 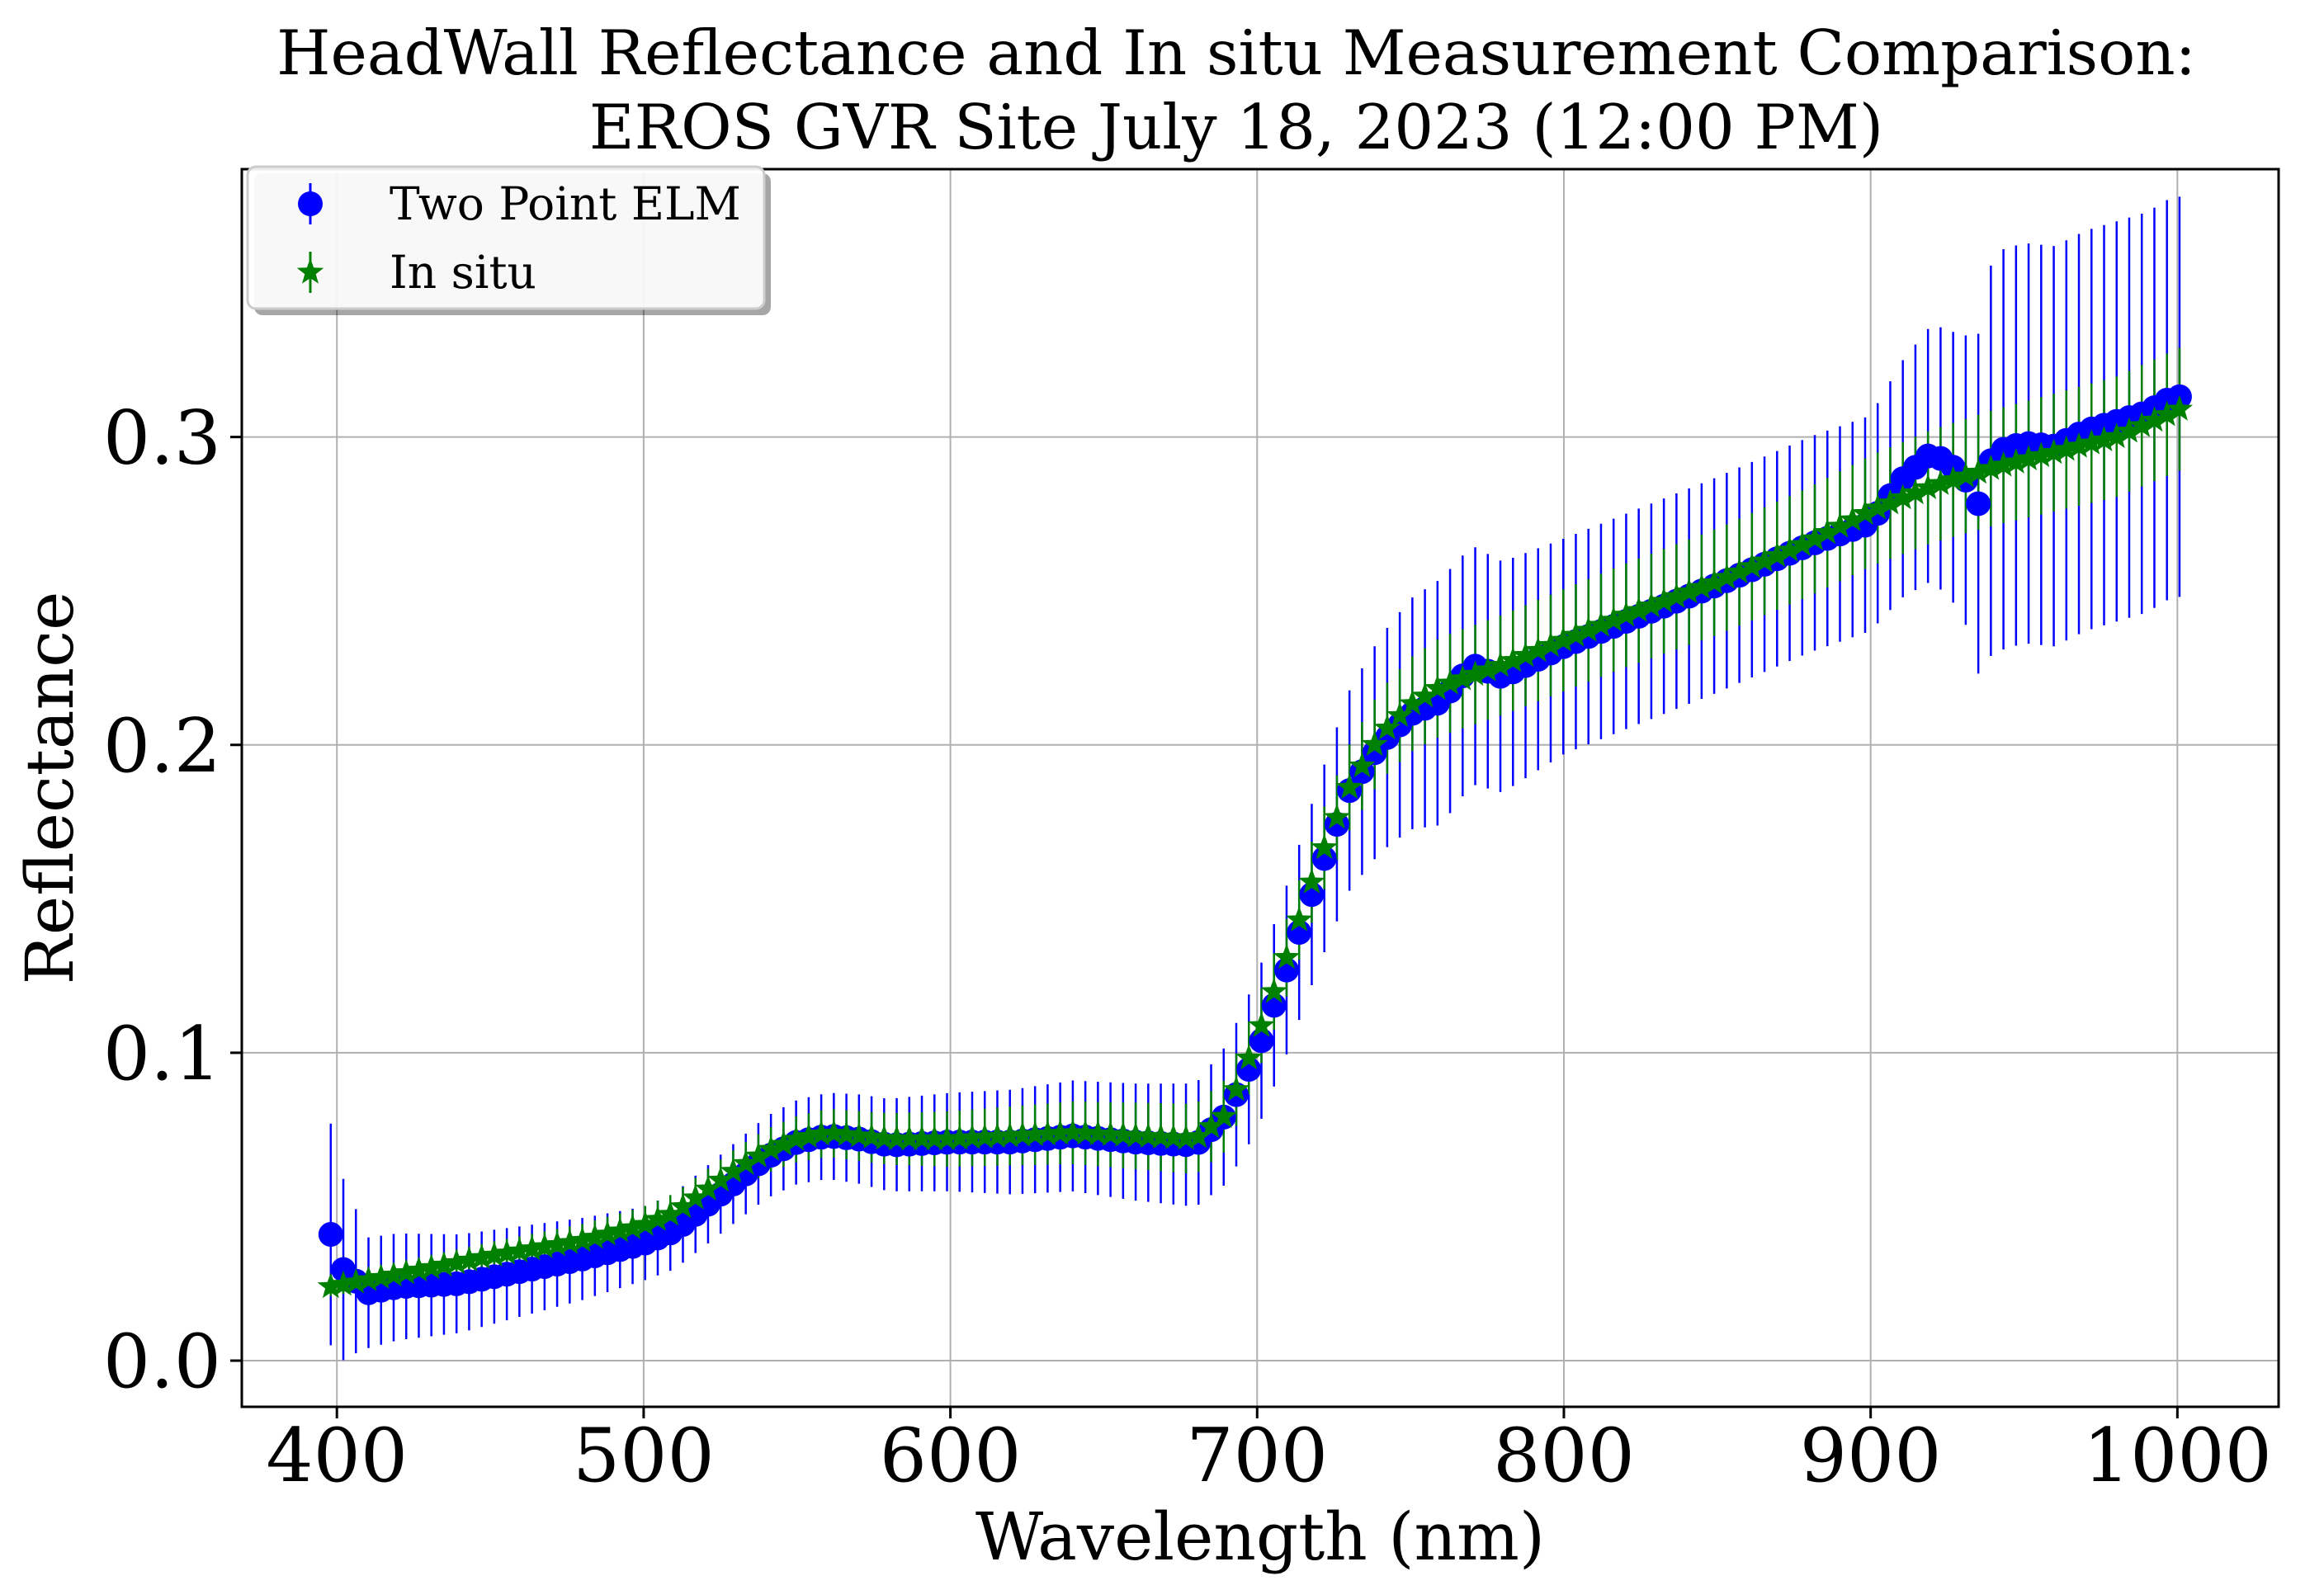 I want to click on y-tick-label: 0.1, so click(x=162, y=1054).